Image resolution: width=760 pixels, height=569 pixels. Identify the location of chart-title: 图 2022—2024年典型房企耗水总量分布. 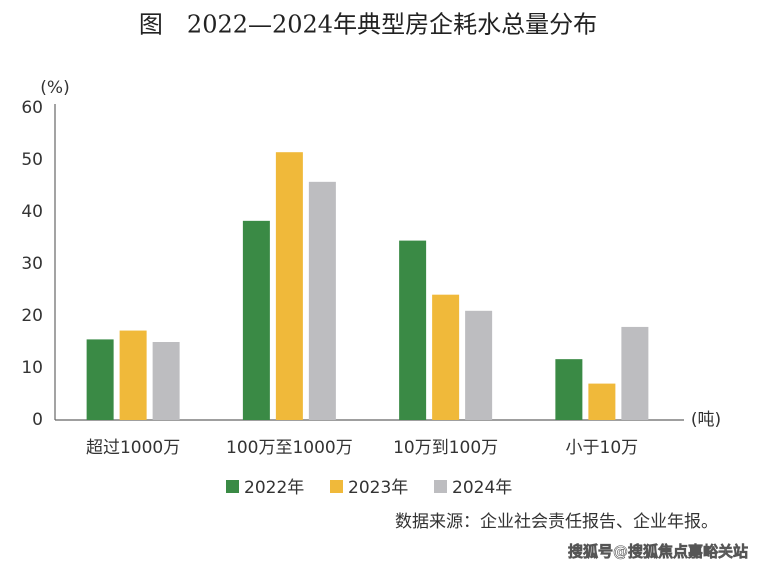
(368, 25).